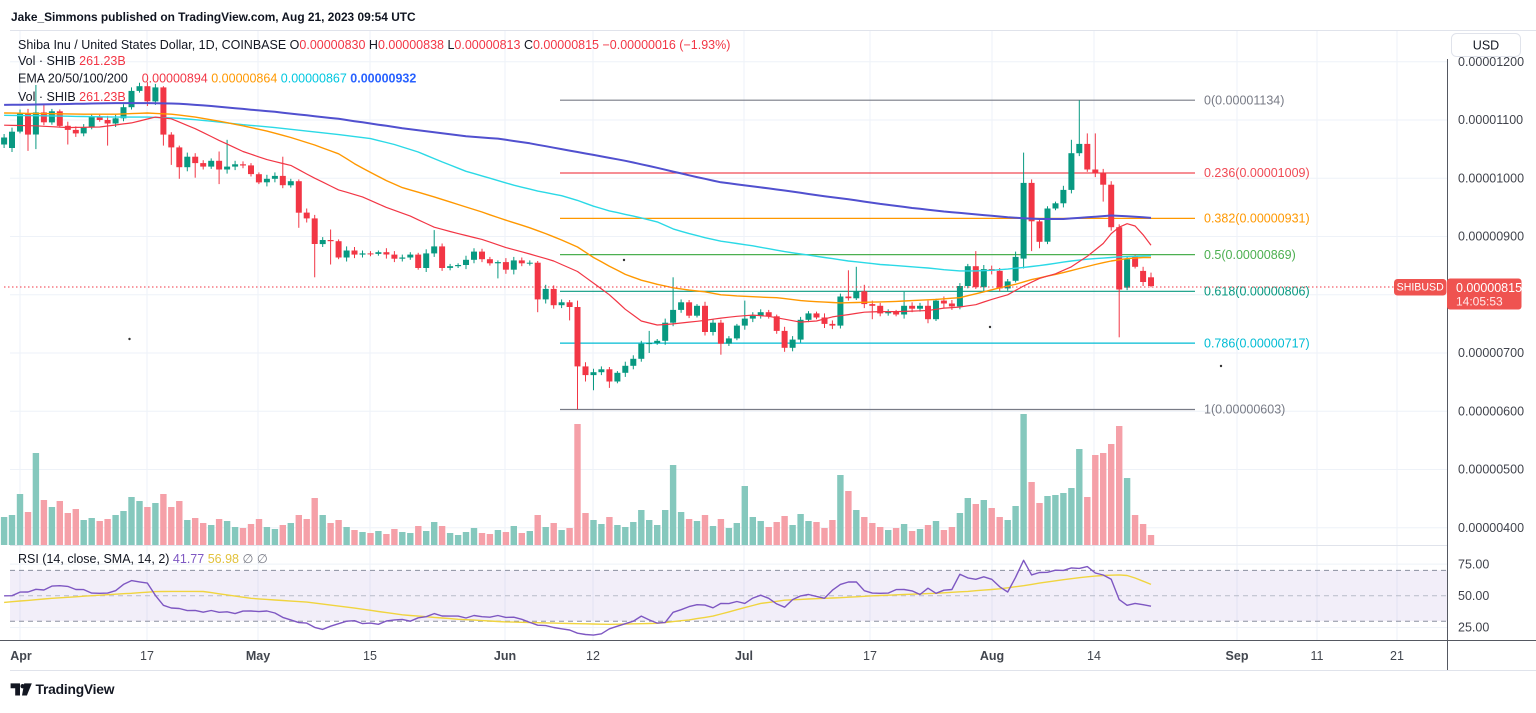  Describe the element at coordinates (1491, 353) in the screenshot. I see `svg-text: 0.00000700` at that location.